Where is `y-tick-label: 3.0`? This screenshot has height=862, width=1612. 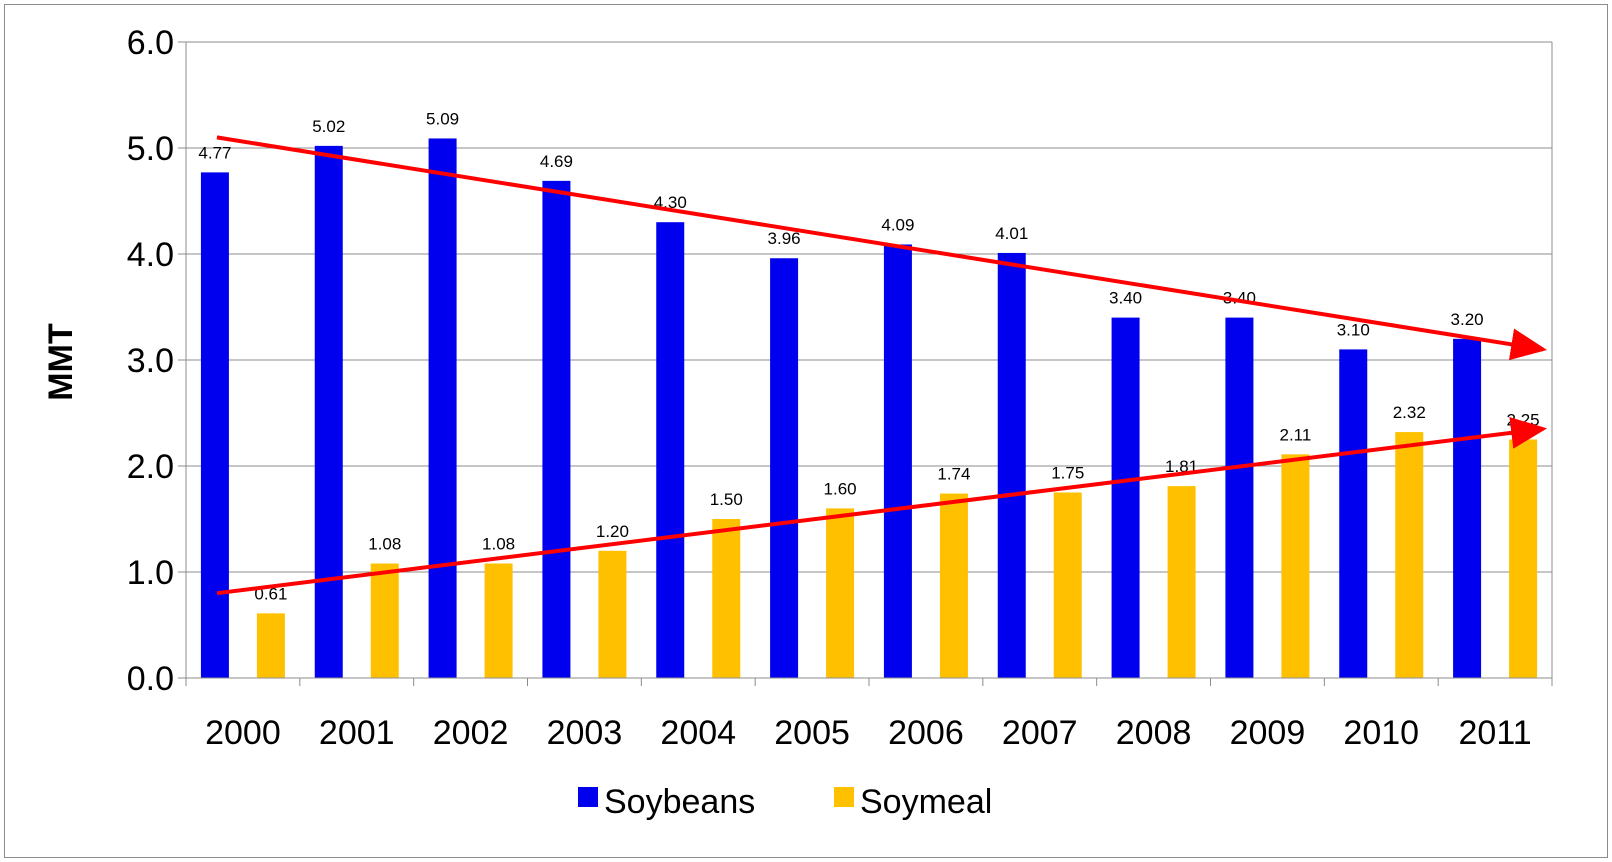 y-tick-label: 3.0 is located at coordinates (150, 361).